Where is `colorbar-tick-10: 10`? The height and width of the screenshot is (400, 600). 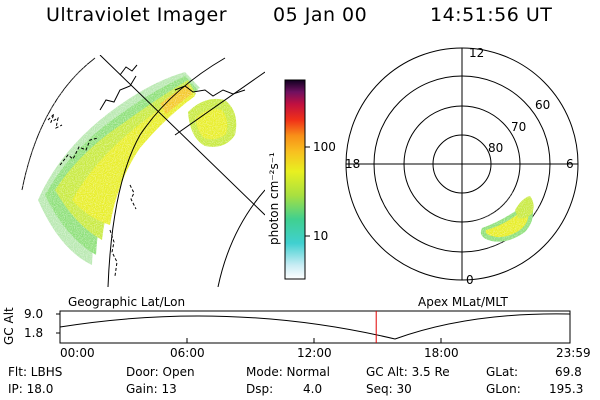 colorbar-tick-10: 10 is located at coordinates (321, 236).